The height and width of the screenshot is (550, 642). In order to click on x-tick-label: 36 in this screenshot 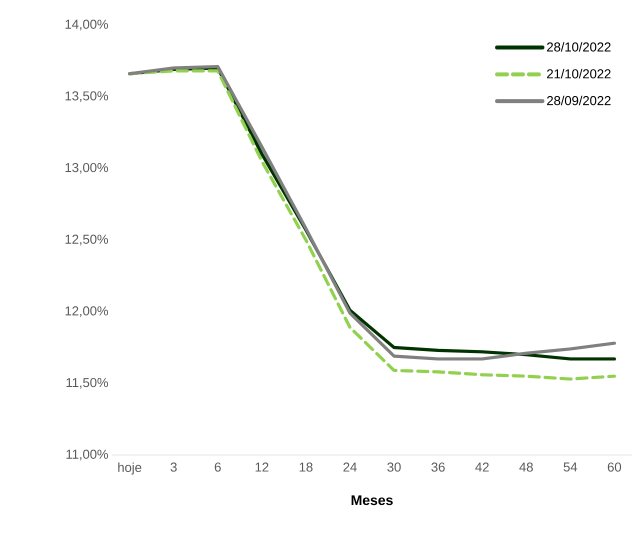, I will do `click(438, 467)`.